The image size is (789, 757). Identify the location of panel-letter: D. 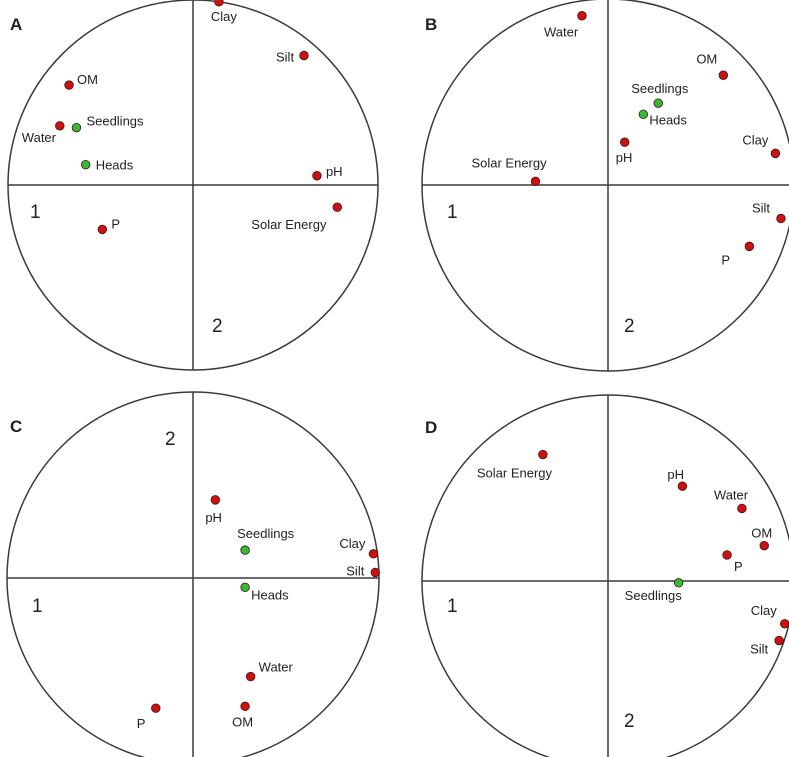
(431, 427).